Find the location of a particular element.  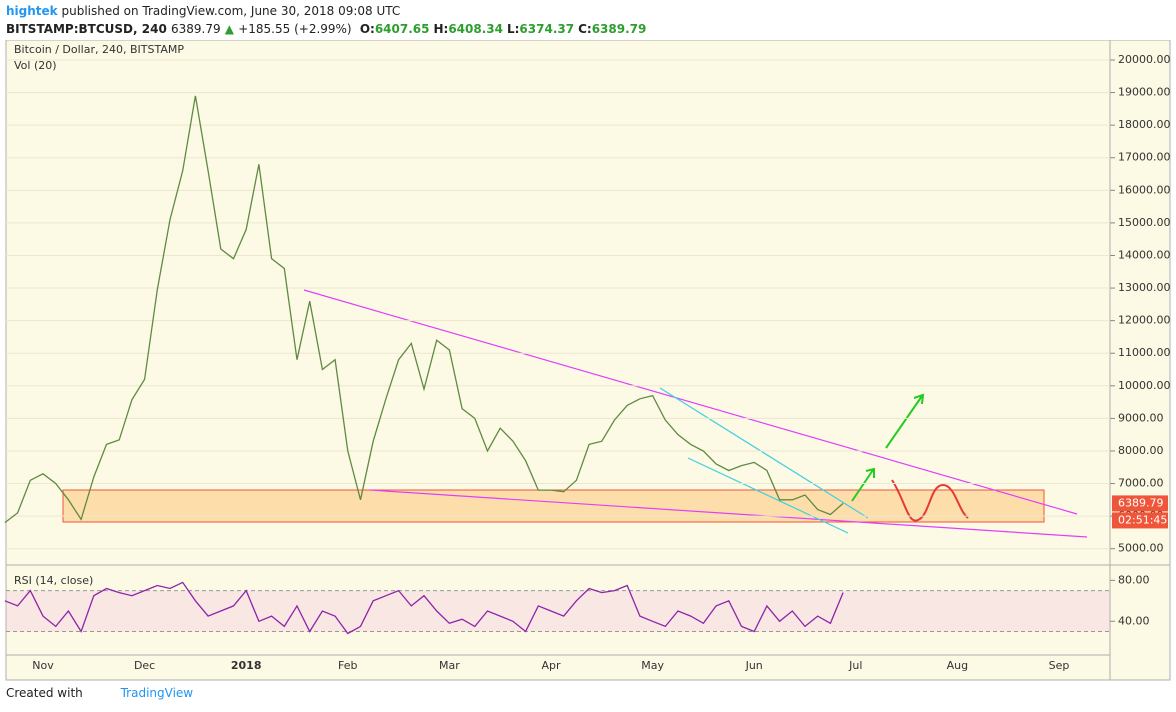

last: 6389.79 is located at coordinates (195, 29).